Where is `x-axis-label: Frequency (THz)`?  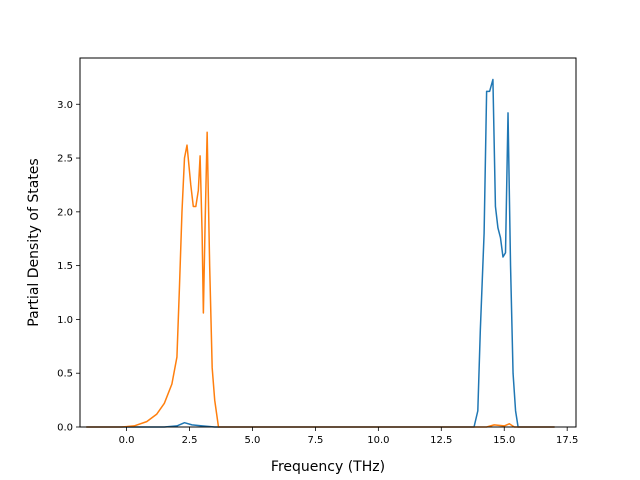 x-axis-label: Frequency (THz) is located at coordinates (328, 467).